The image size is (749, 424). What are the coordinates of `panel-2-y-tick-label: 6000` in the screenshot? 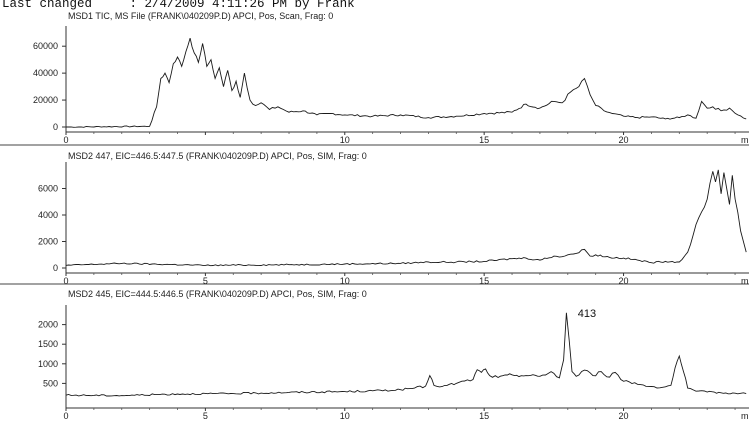 It's located at (48, 189).